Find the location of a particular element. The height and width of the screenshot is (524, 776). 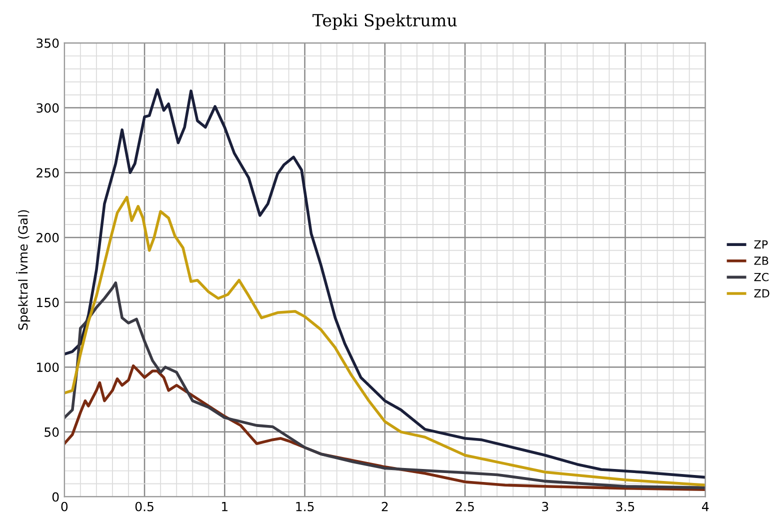

y-tick-label: 0 is located at coordinates (55, 497).